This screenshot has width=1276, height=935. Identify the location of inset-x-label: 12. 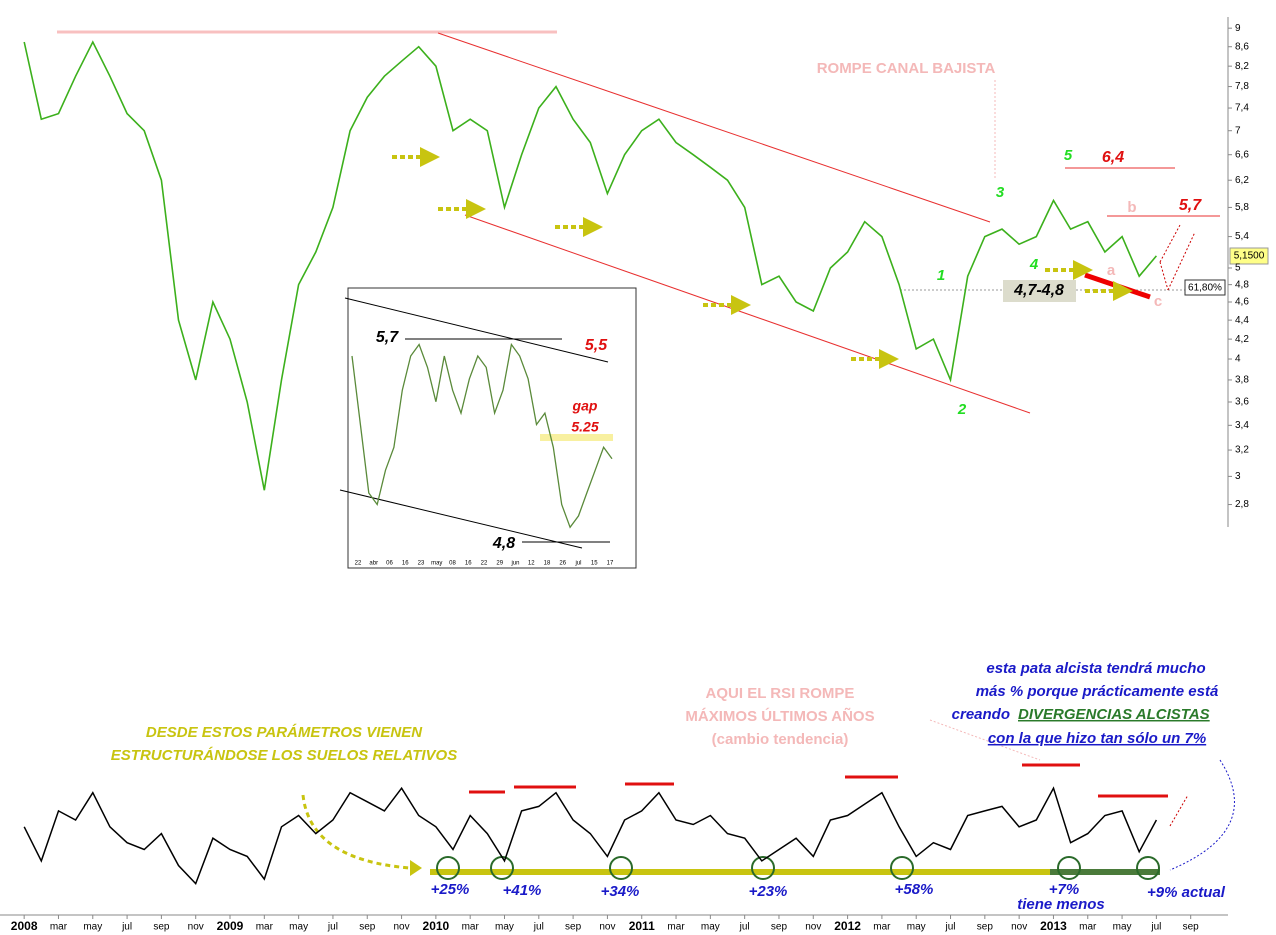
(531, 564).